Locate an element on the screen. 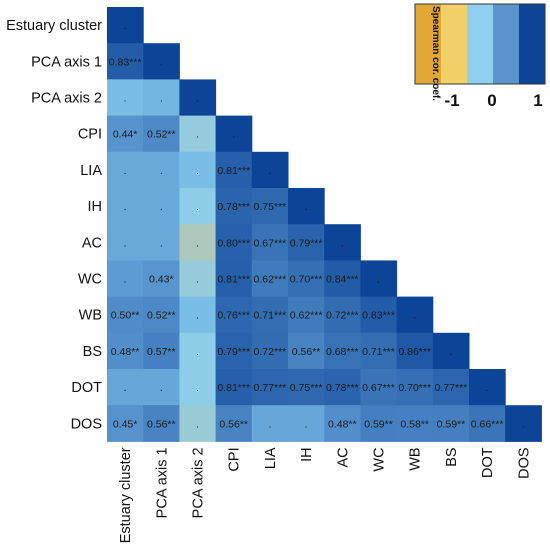 This screenshot has height=556, width=550. cell-value-label: 0.45* is located at coordinates (125, 424).